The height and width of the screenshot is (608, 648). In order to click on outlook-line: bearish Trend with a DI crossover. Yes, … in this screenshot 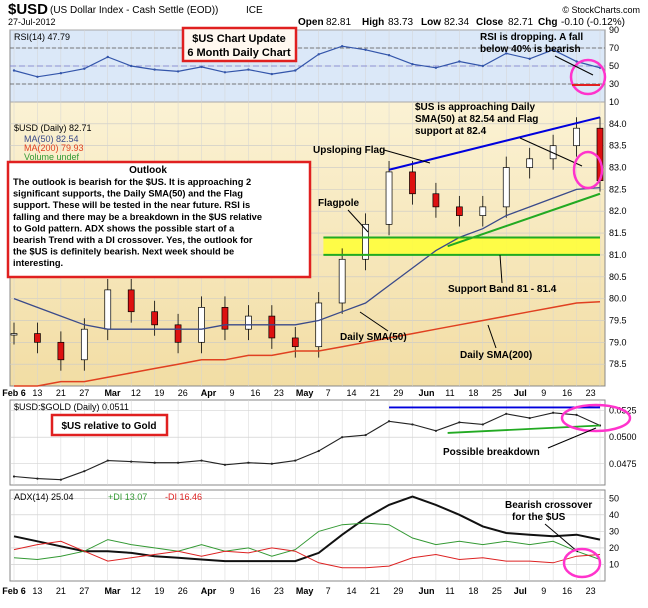, I will do `click(133, 240)`.